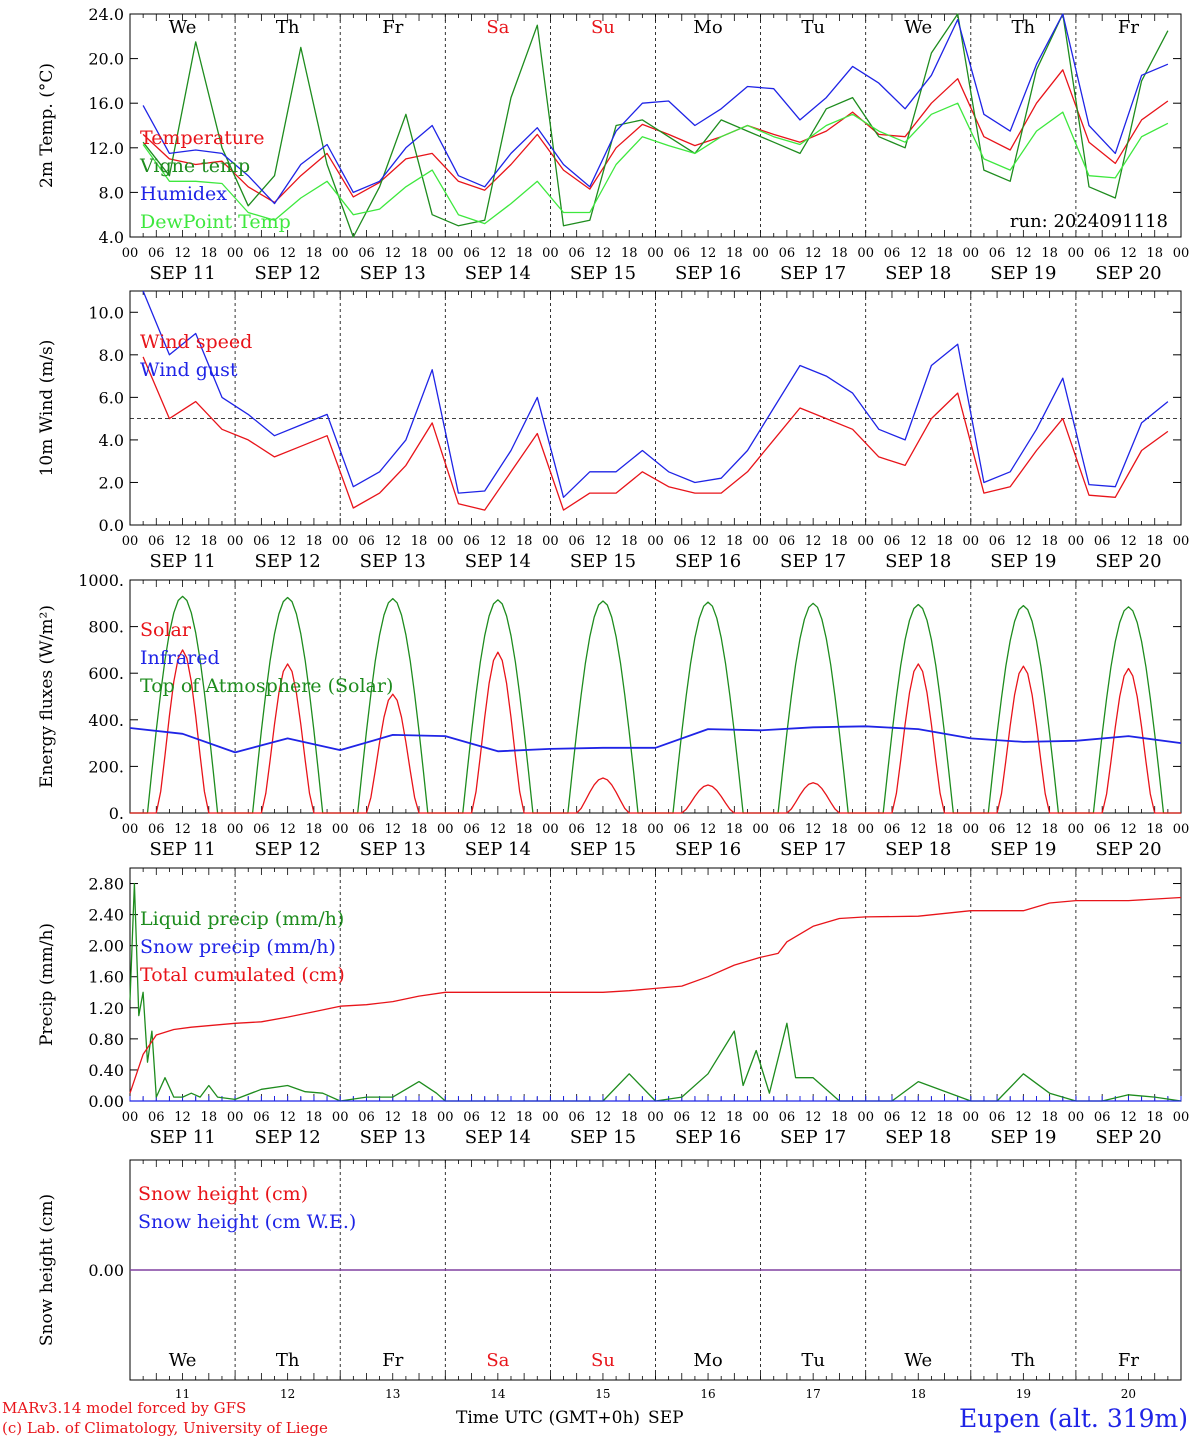 This screenshot has height=1440, width=1194. What do you see at coordinates (47, 408) in the screenshot?
I see `y-axis-label: 10m Wind (m/s)` at bounding box center [47, 408].